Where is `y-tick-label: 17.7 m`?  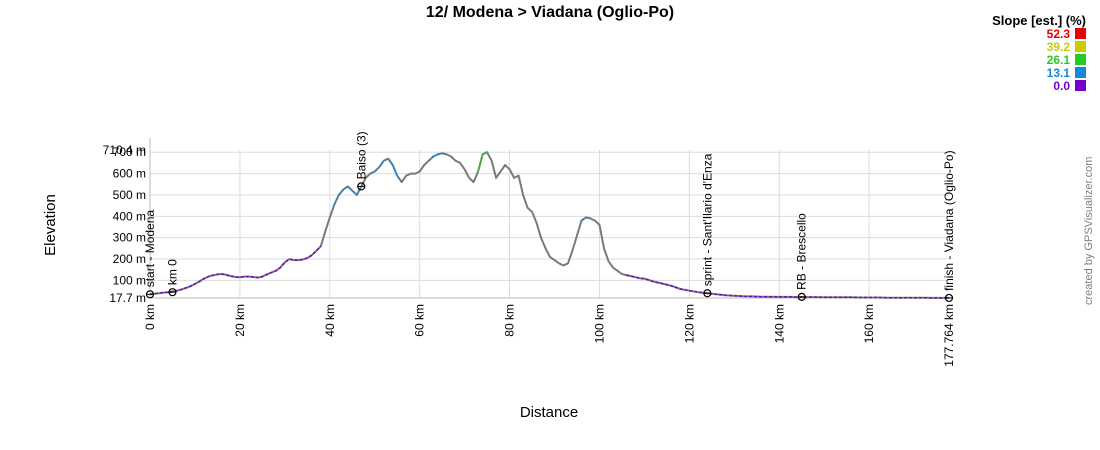 y-tick-label: 17.7 m is located at coordinates (127, 298).